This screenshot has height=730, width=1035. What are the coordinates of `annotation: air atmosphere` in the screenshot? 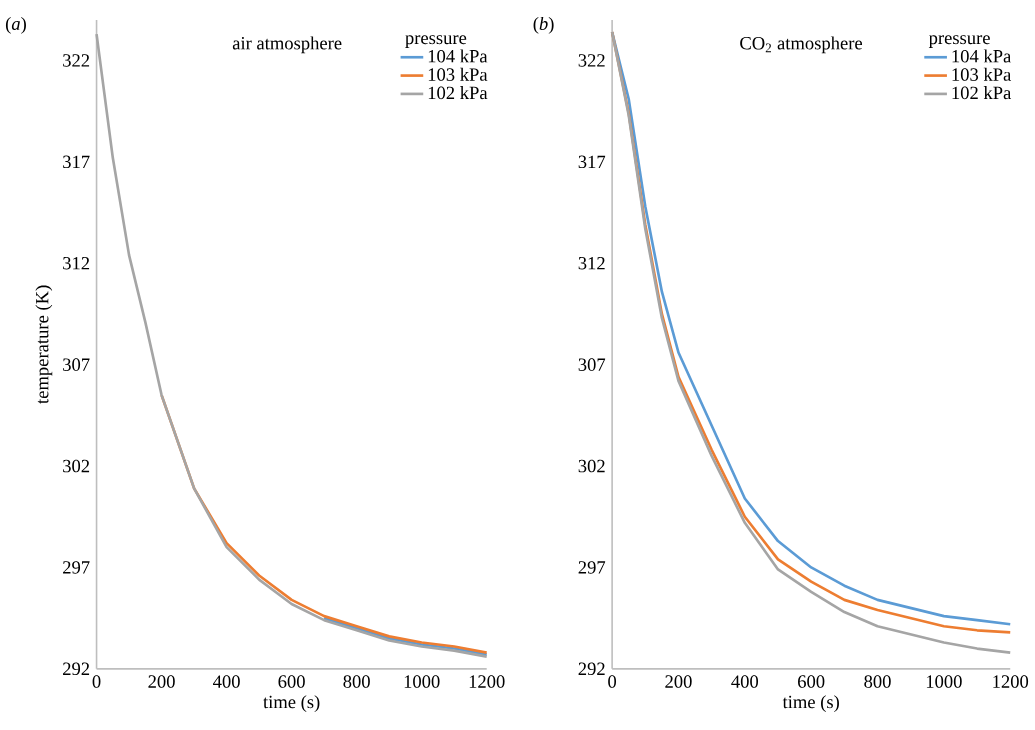 It's located at (287, 45).